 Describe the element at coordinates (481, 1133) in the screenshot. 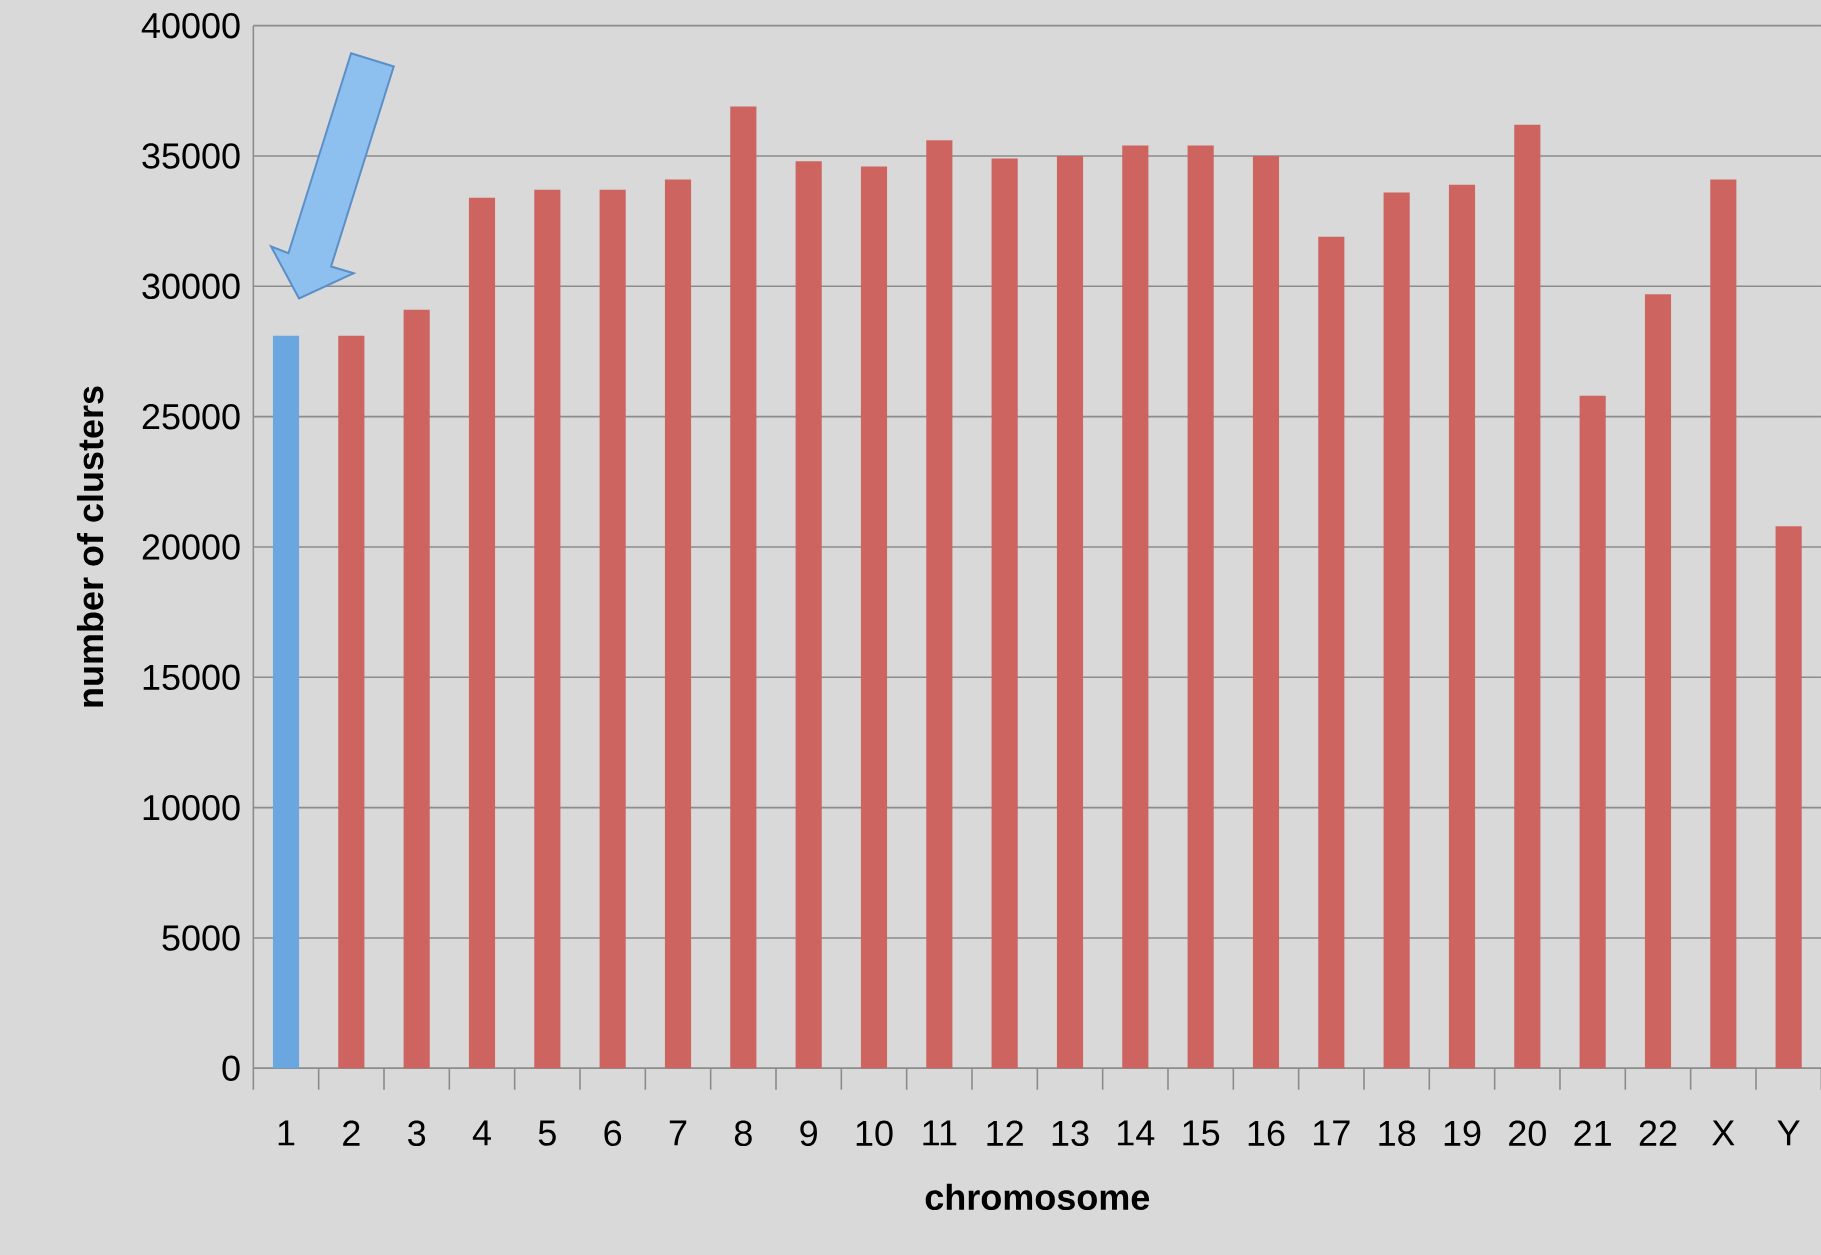

I see `x-tick-label: 4` at that location.